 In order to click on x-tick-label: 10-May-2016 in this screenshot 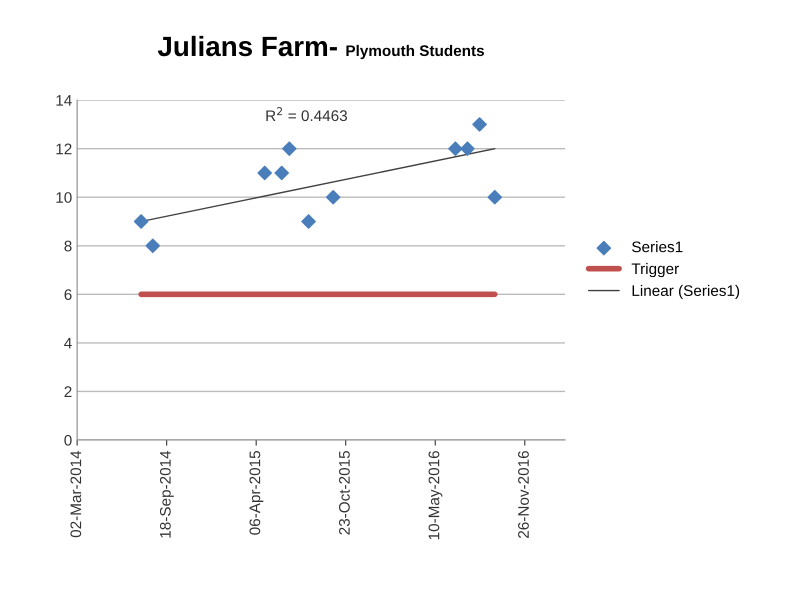, I will do `click(435, 495)`.